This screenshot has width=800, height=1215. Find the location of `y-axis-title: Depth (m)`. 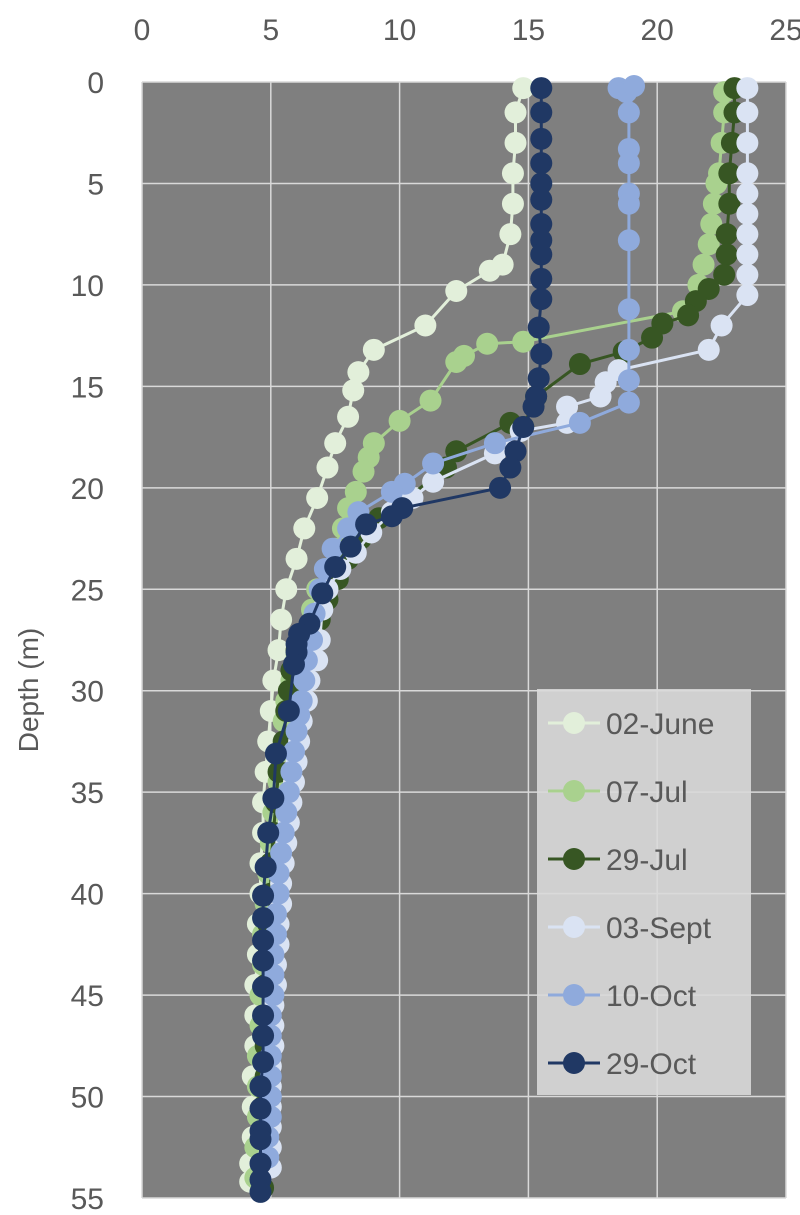

y-axis-title: Depth (m) is located at coordinates (28, 690).